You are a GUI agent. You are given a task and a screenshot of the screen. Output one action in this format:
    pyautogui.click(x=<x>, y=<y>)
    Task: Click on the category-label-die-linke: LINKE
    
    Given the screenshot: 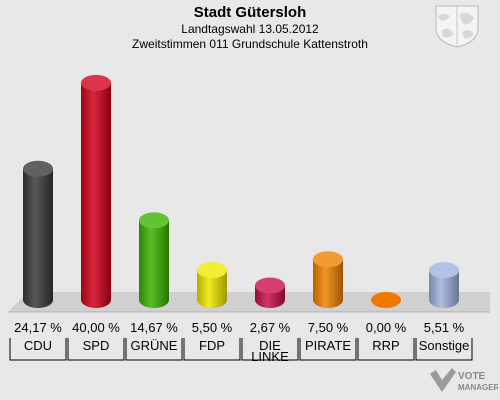 What is the action you would take?
    pyautogui.click(x=270, y=356)
    